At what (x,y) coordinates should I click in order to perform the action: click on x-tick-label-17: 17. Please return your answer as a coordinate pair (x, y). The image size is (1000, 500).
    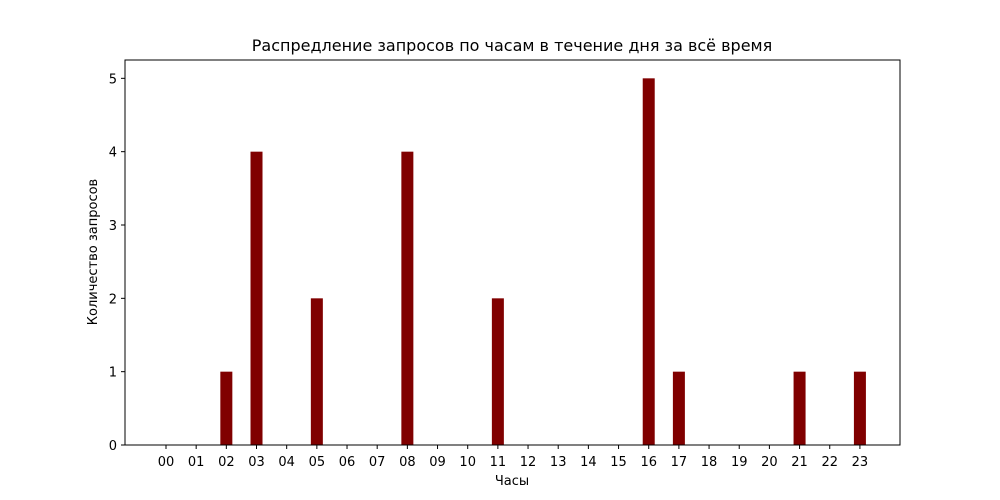
    Looking at the image, I should click on (679, 462).